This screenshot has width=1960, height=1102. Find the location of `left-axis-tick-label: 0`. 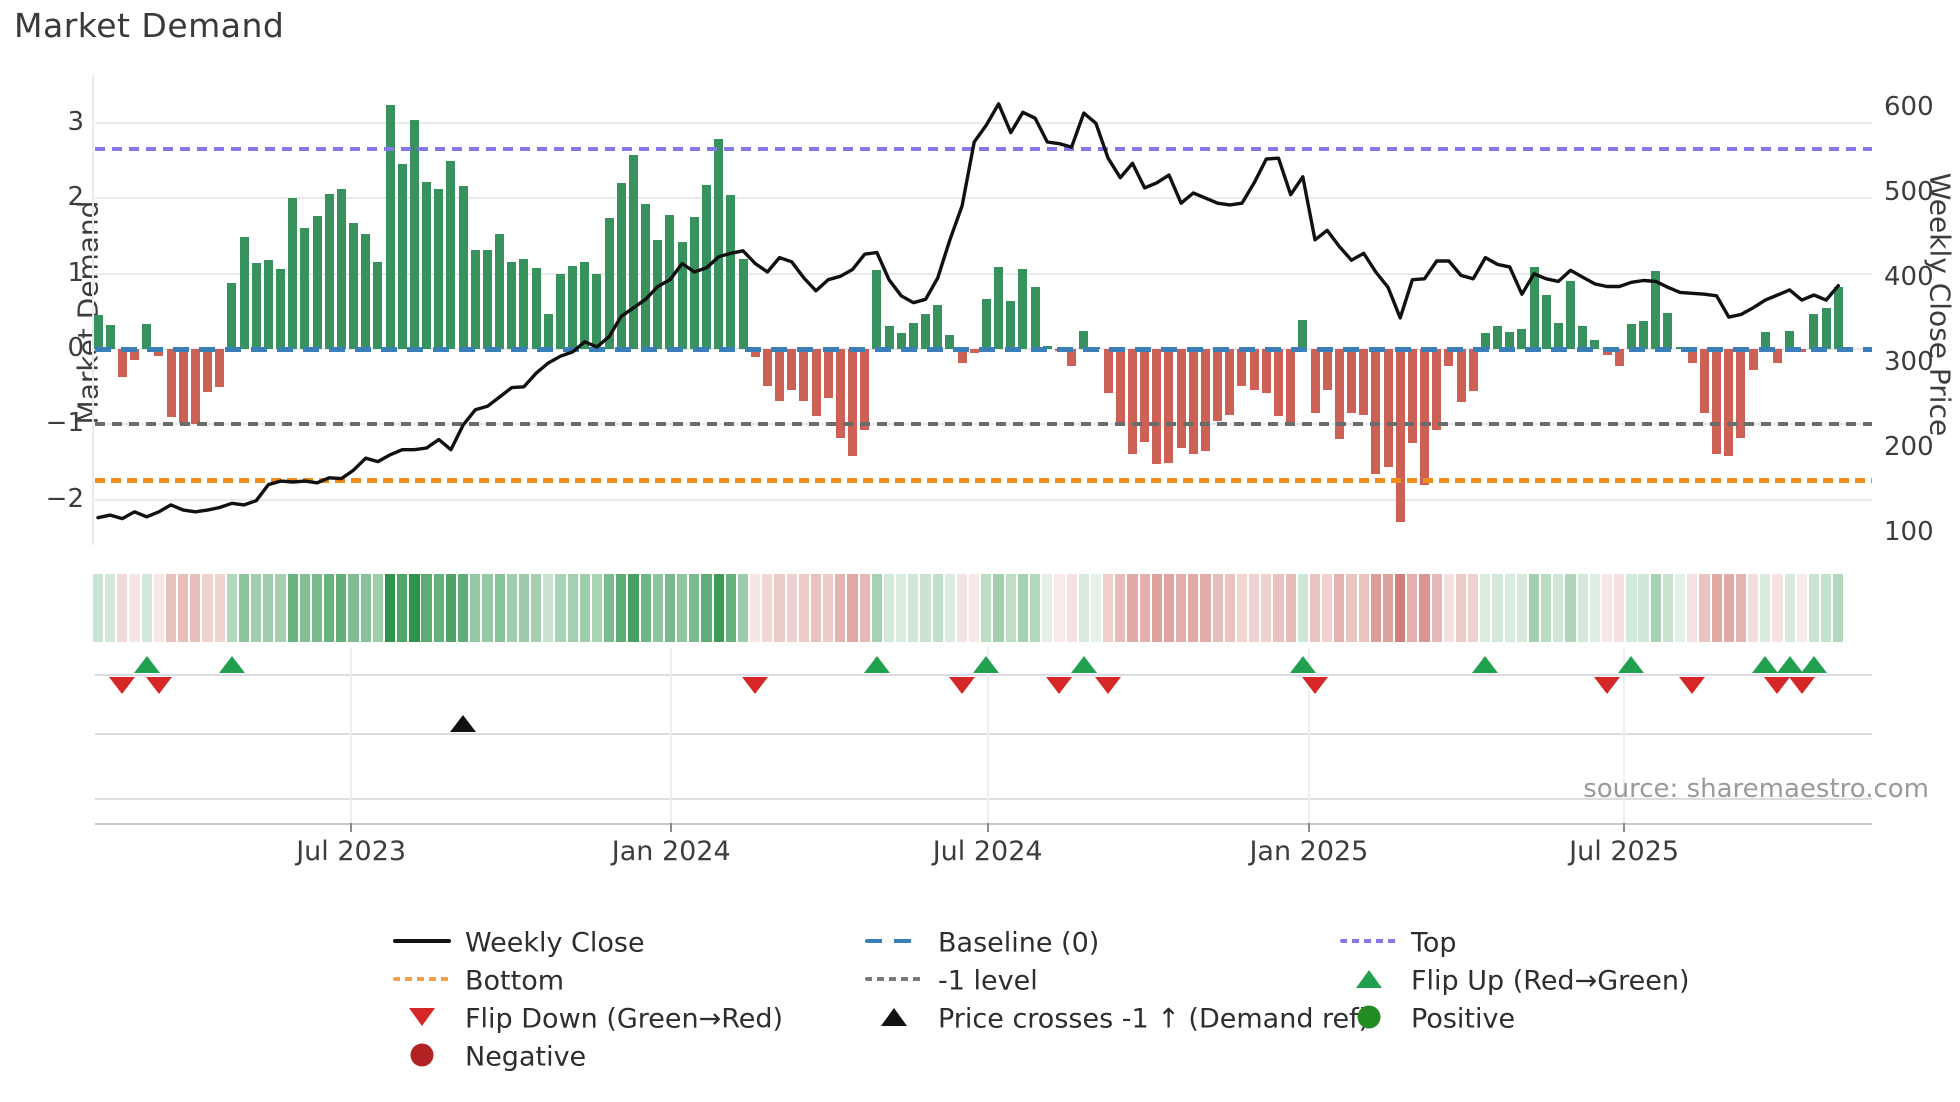

left-axis-tick-label: 0 is located at coordinates (75, 348).